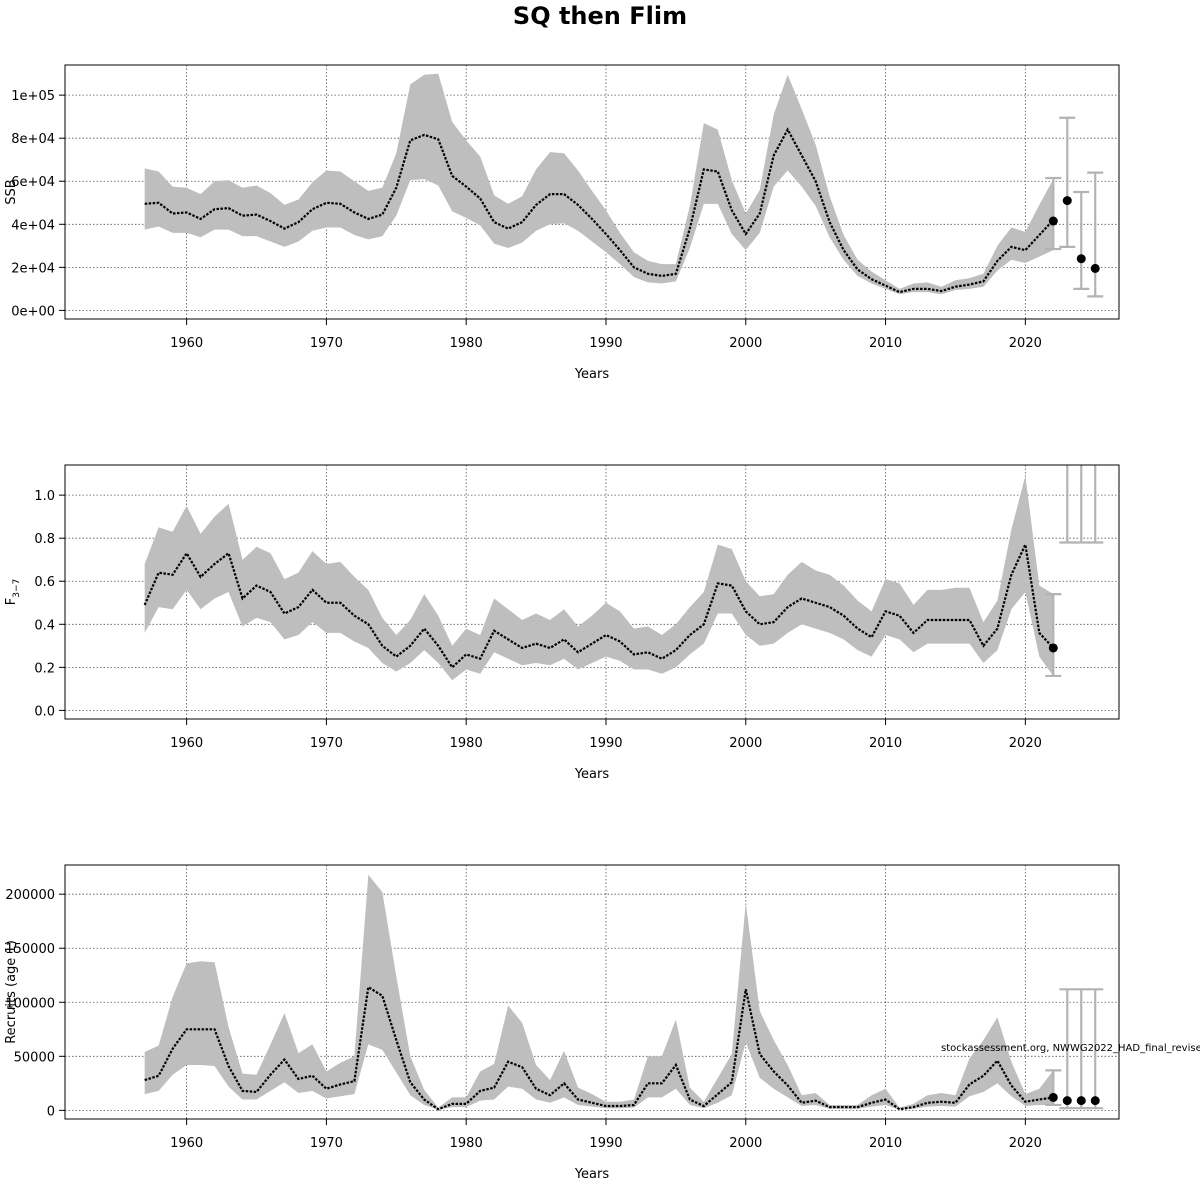 This screenshot has width=1200, height=1200. I want to click on y-axis-label: SSB, so click(11, 191).